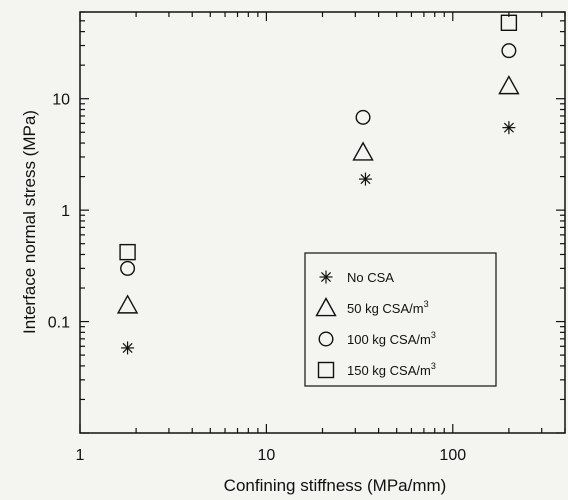 The image size is (568, 500). What do you see at coordinates (59, 323) in the screenshot?
I see `y-tick-label: 0.1` at bounding box center [59, 323].